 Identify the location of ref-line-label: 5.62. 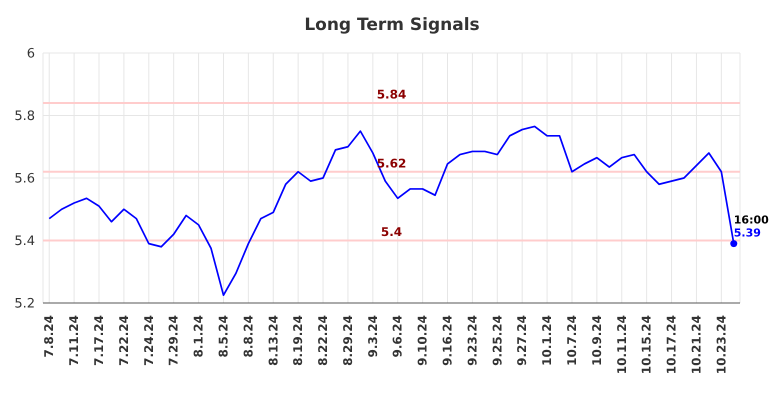
(391, 163).